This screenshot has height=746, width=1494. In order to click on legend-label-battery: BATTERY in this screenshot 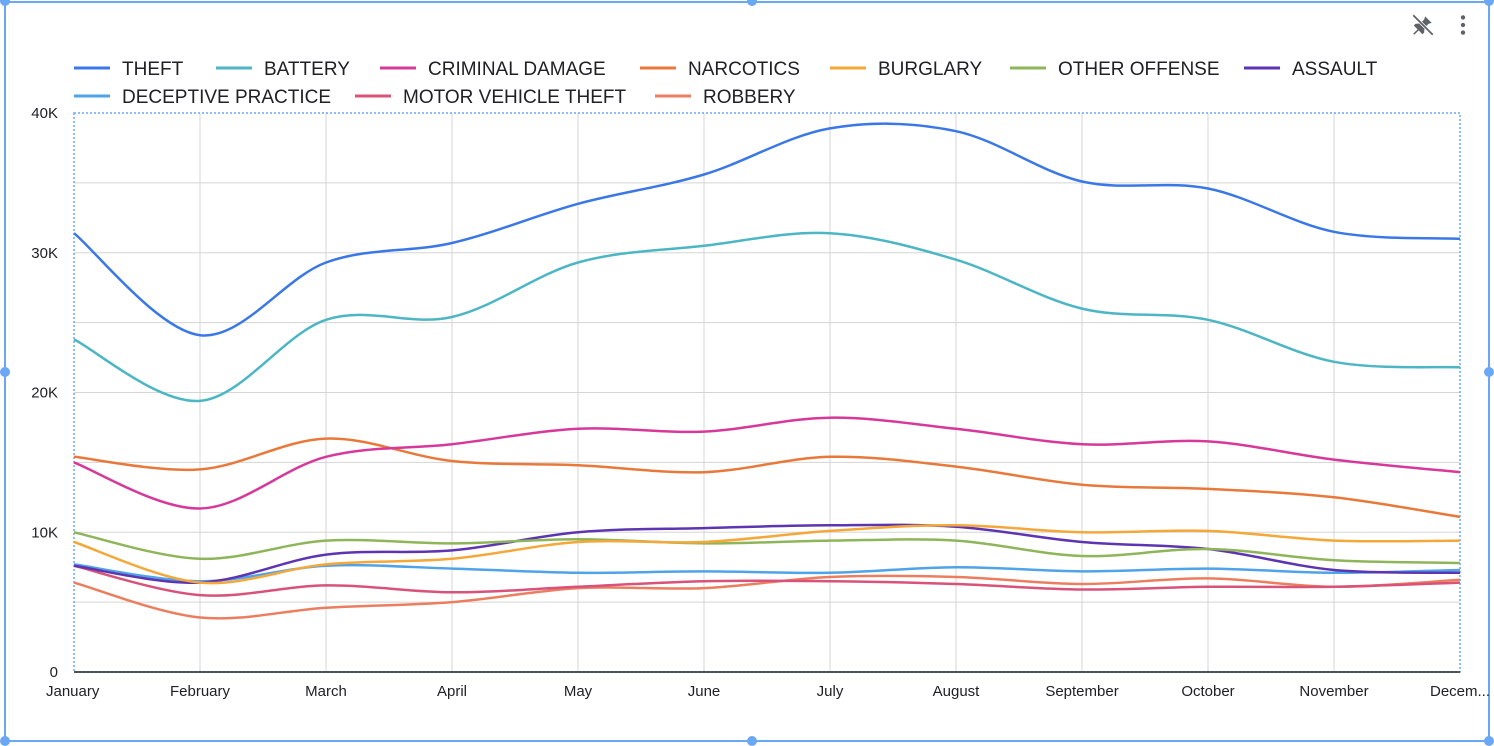, I will do `click(307, 69)`.